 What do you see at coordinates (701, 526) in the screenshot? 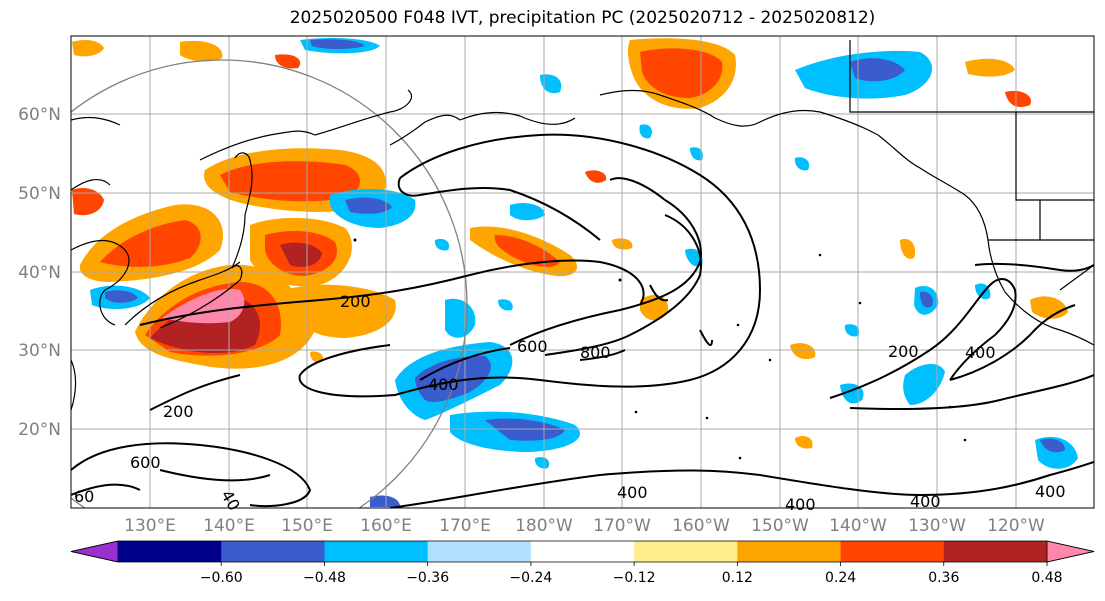
I see `lon-label: 160°W` at bounding box center [701, 526].